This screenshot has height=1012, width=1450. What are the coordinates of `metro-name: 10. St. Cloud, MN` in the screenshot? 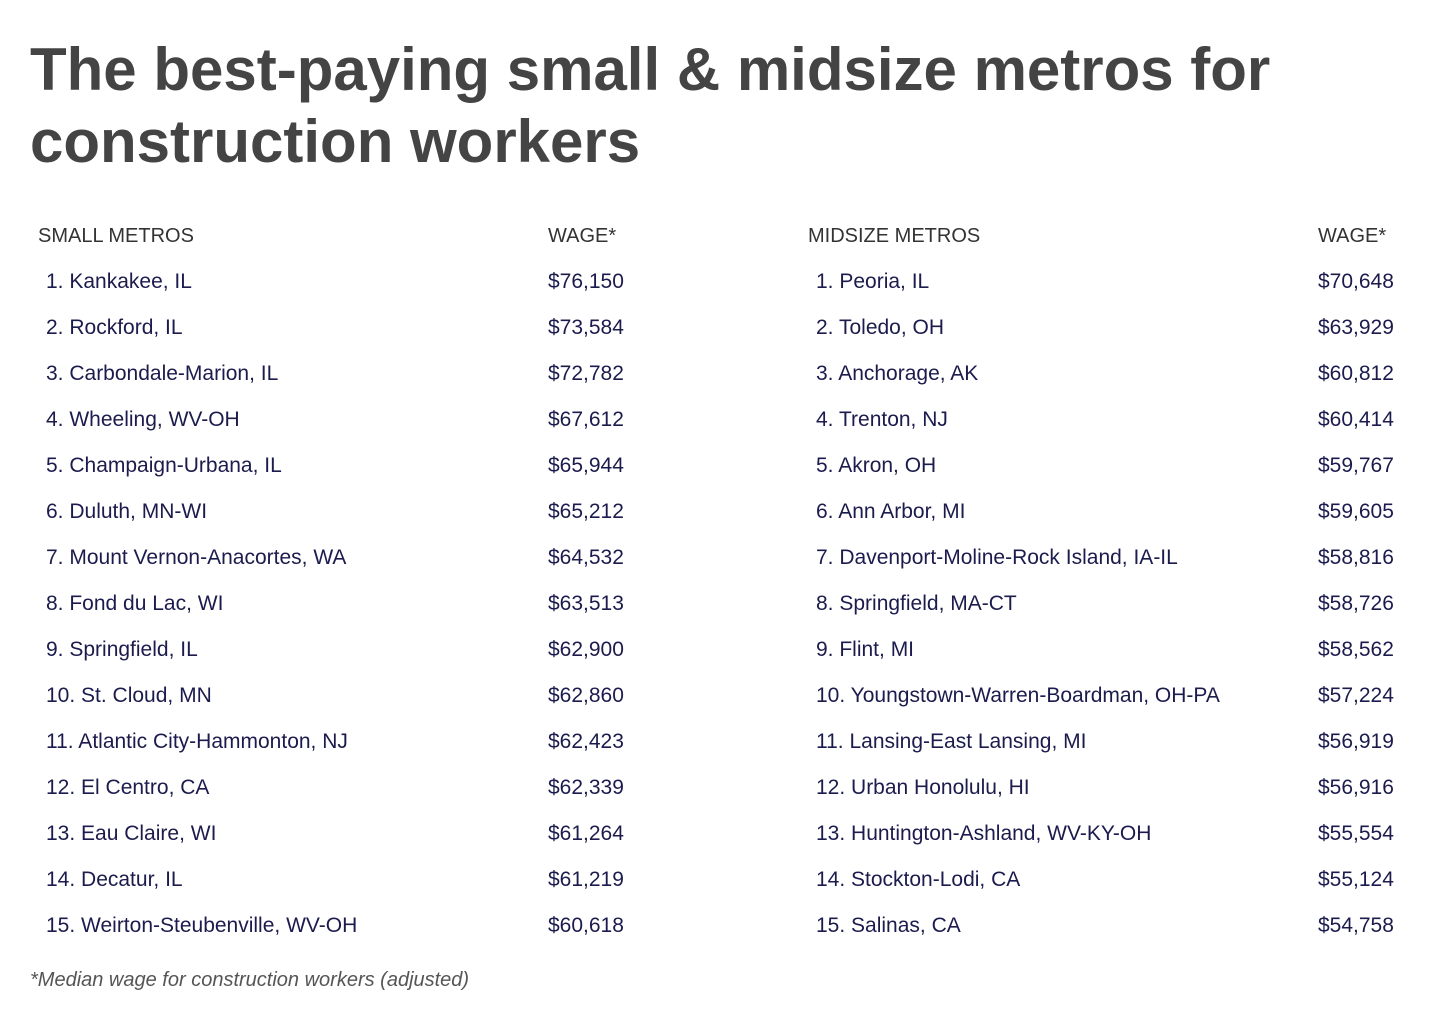 It's located at (129, 695).